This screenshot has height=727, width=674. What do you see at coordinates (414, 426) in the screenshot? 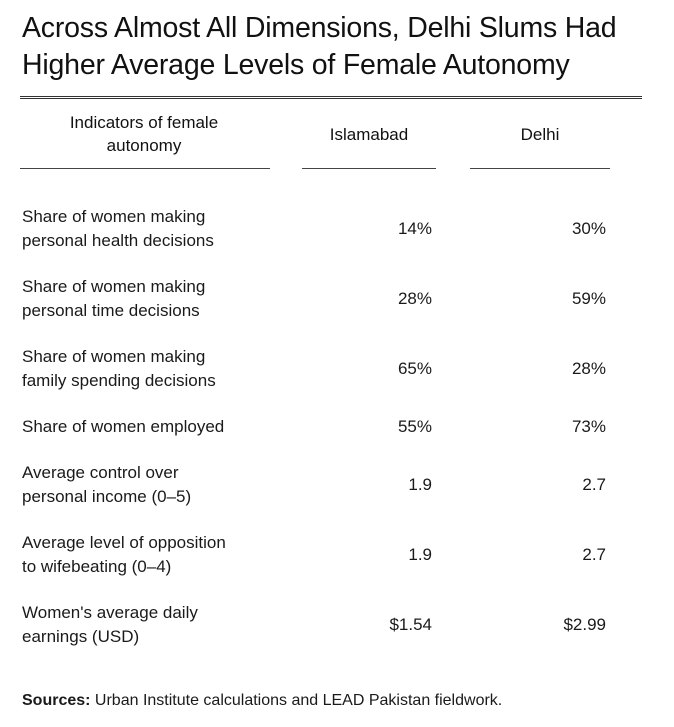
I see `cell-islamabad: 55%` at bounding box center [414, 426].